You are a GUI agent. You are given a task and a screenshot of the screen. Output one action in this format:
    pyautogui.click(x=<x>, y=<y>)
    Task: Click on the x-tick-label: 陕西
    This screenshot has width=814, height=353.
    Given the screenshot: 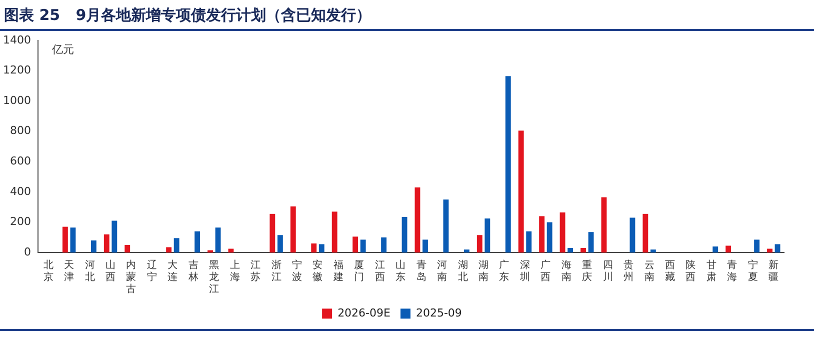 What is the action you would take?
    pyautogui.click(x=691, y=271)
    